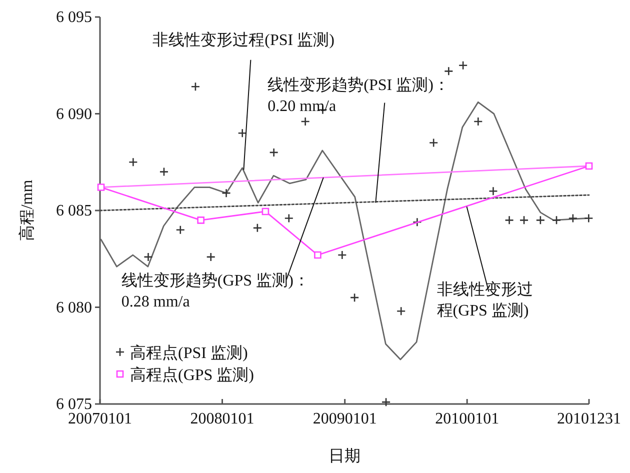  What do you see at coordinates (359, 95) in the screenshot?
I see `annotation: 线性变形趋势(PSI 监测)： 0.20 mm/a` at bounding box center [359, 95].